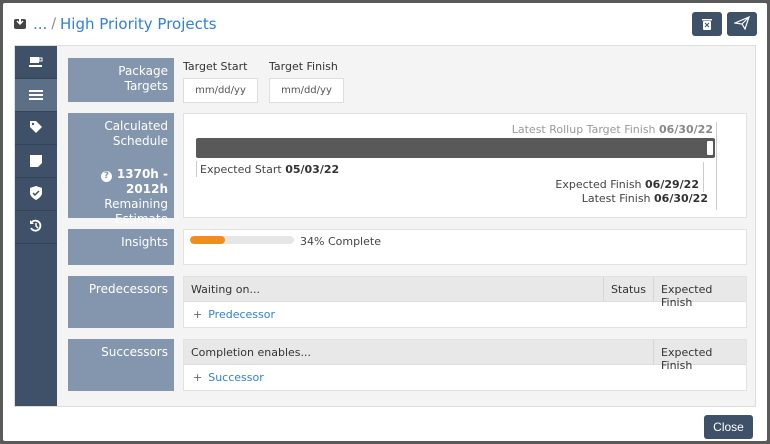  Describe the element at coordinates (234, 314) in the screenshot. I see `add-predecessor-button: + Predecessor` at that location.